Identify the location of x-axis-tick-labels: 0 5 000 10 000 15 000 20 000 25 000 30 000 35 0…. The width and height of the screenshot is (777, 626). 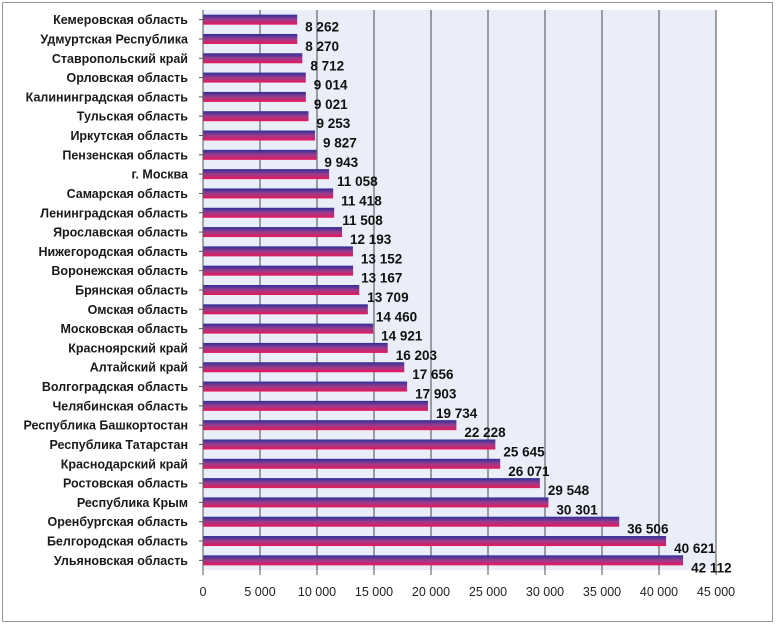
(468, 592).